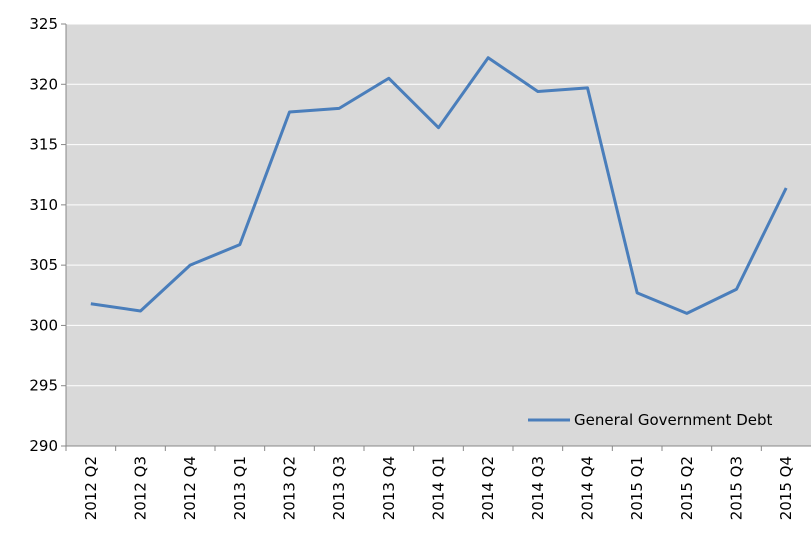 Image resolution: width=811 pixels, height=540 pixels. I want to click on x-tick-label: 2013 Q3, so click(339, 488).